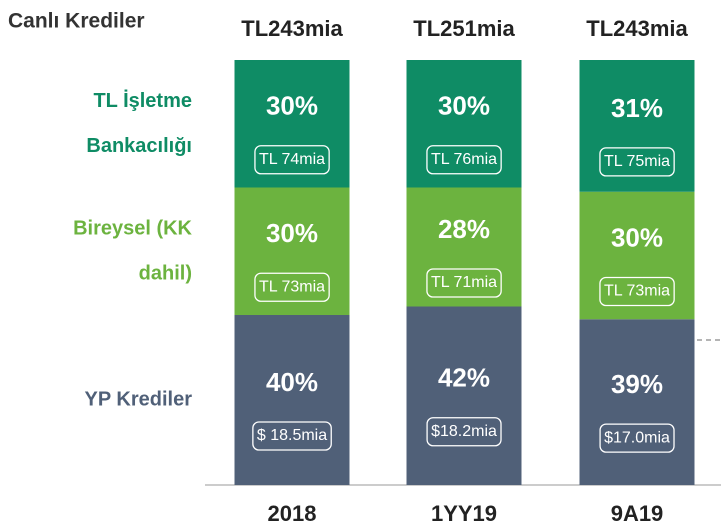 The width and height of the screenshot is (721, 531). I want to click on amount-label: $ 18.5mia, so click(292, 435).